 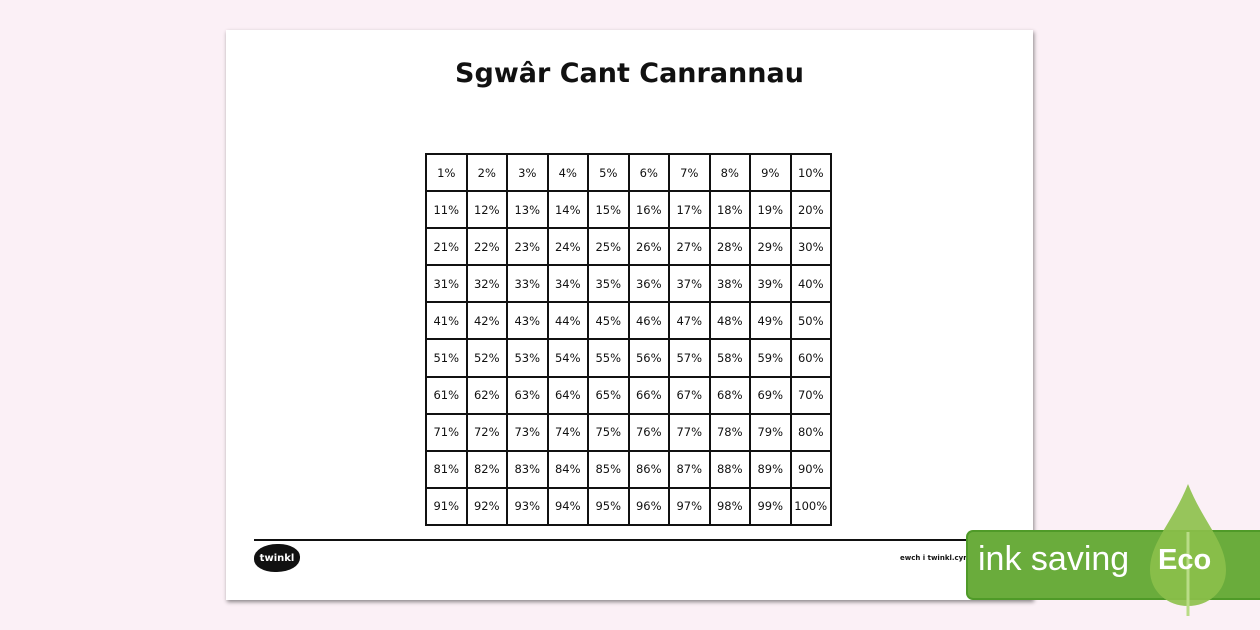 What do you see at coordinates (811, 359) in the screenshot?
I see `grid-cell: 60%` at bounding box center [811, 359].